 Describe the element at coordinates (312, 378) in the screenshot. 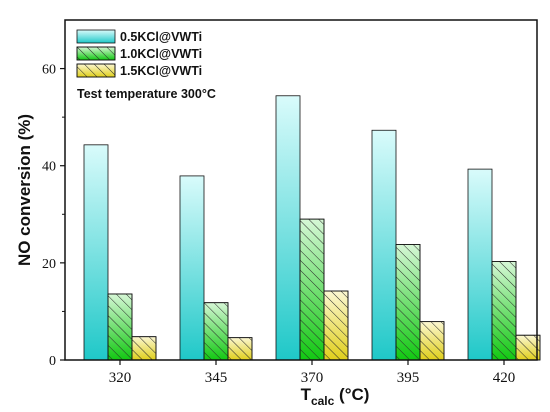

I see `x-tick-label-370: 370` at that location.